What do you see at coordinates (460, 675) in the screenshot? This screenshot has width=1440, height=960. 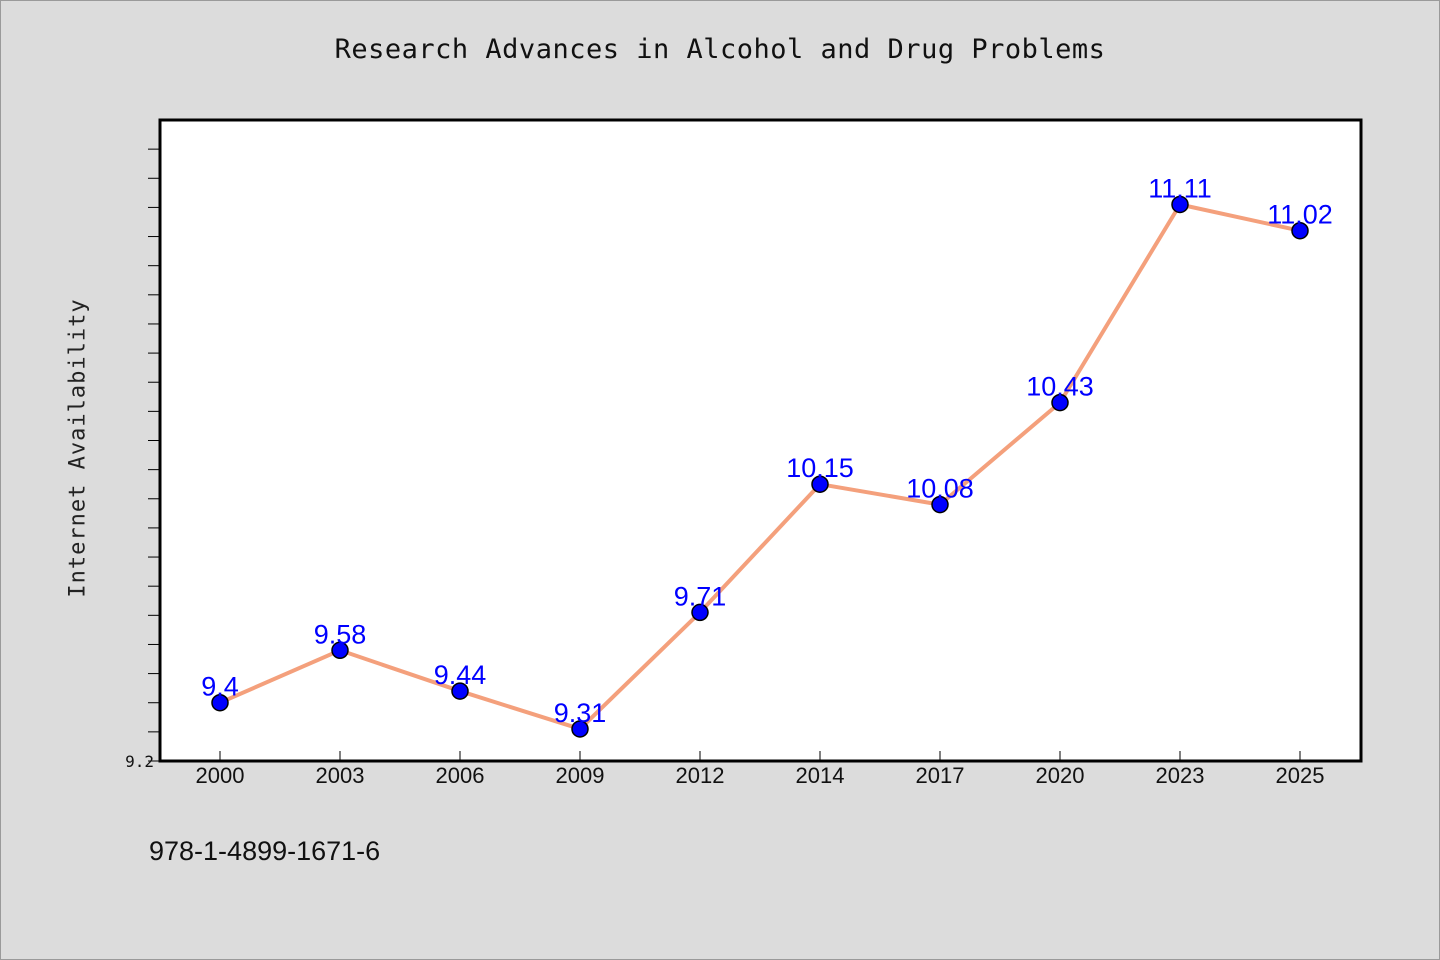 I see `data-label: 9.44` at bounding box center [460, 675].